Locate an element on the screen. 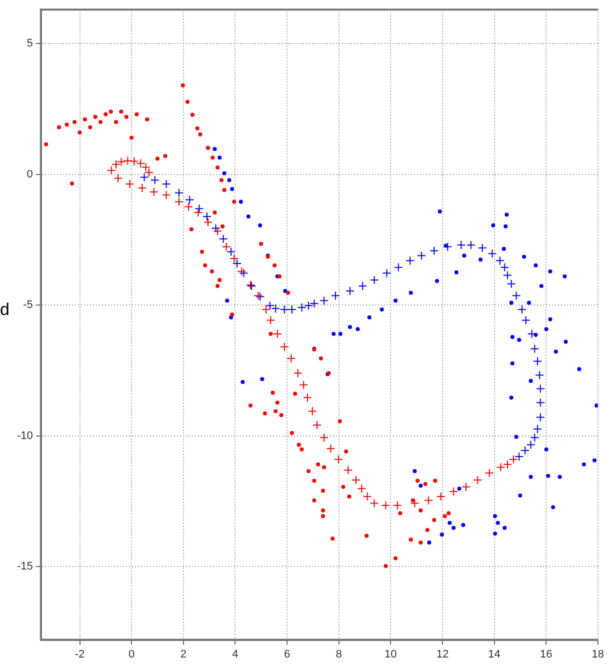 Image resolution: width=607 pixels, height=668 pixels. x-tick-label: -2 is located at coordinates (79, 654).